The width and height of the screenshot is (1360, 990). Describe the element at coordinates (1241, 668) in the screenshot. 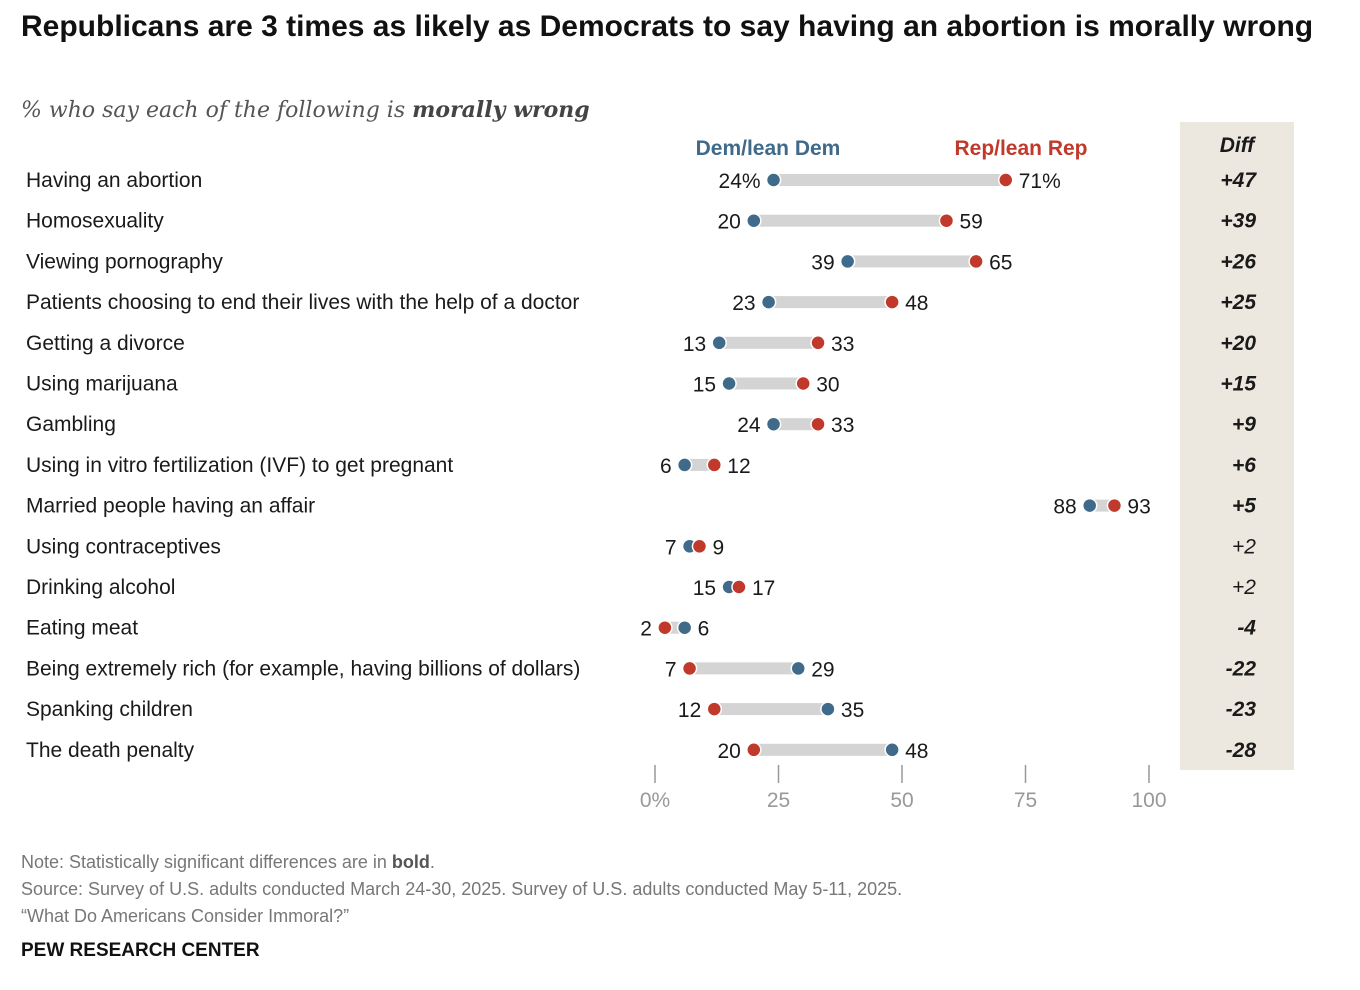

I see `diff-value: -22` at that location.